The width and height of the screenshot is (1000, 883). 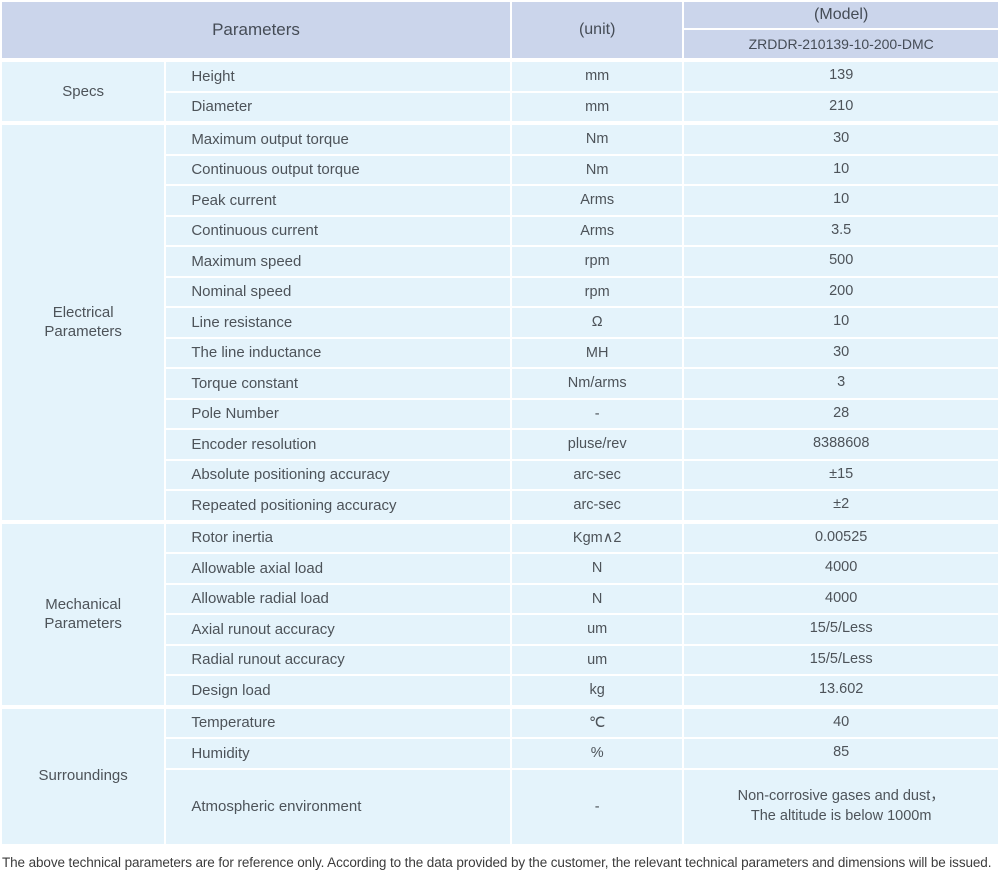 I want to click on param-name: Atmospheric environment, so click(x=338, y=806).